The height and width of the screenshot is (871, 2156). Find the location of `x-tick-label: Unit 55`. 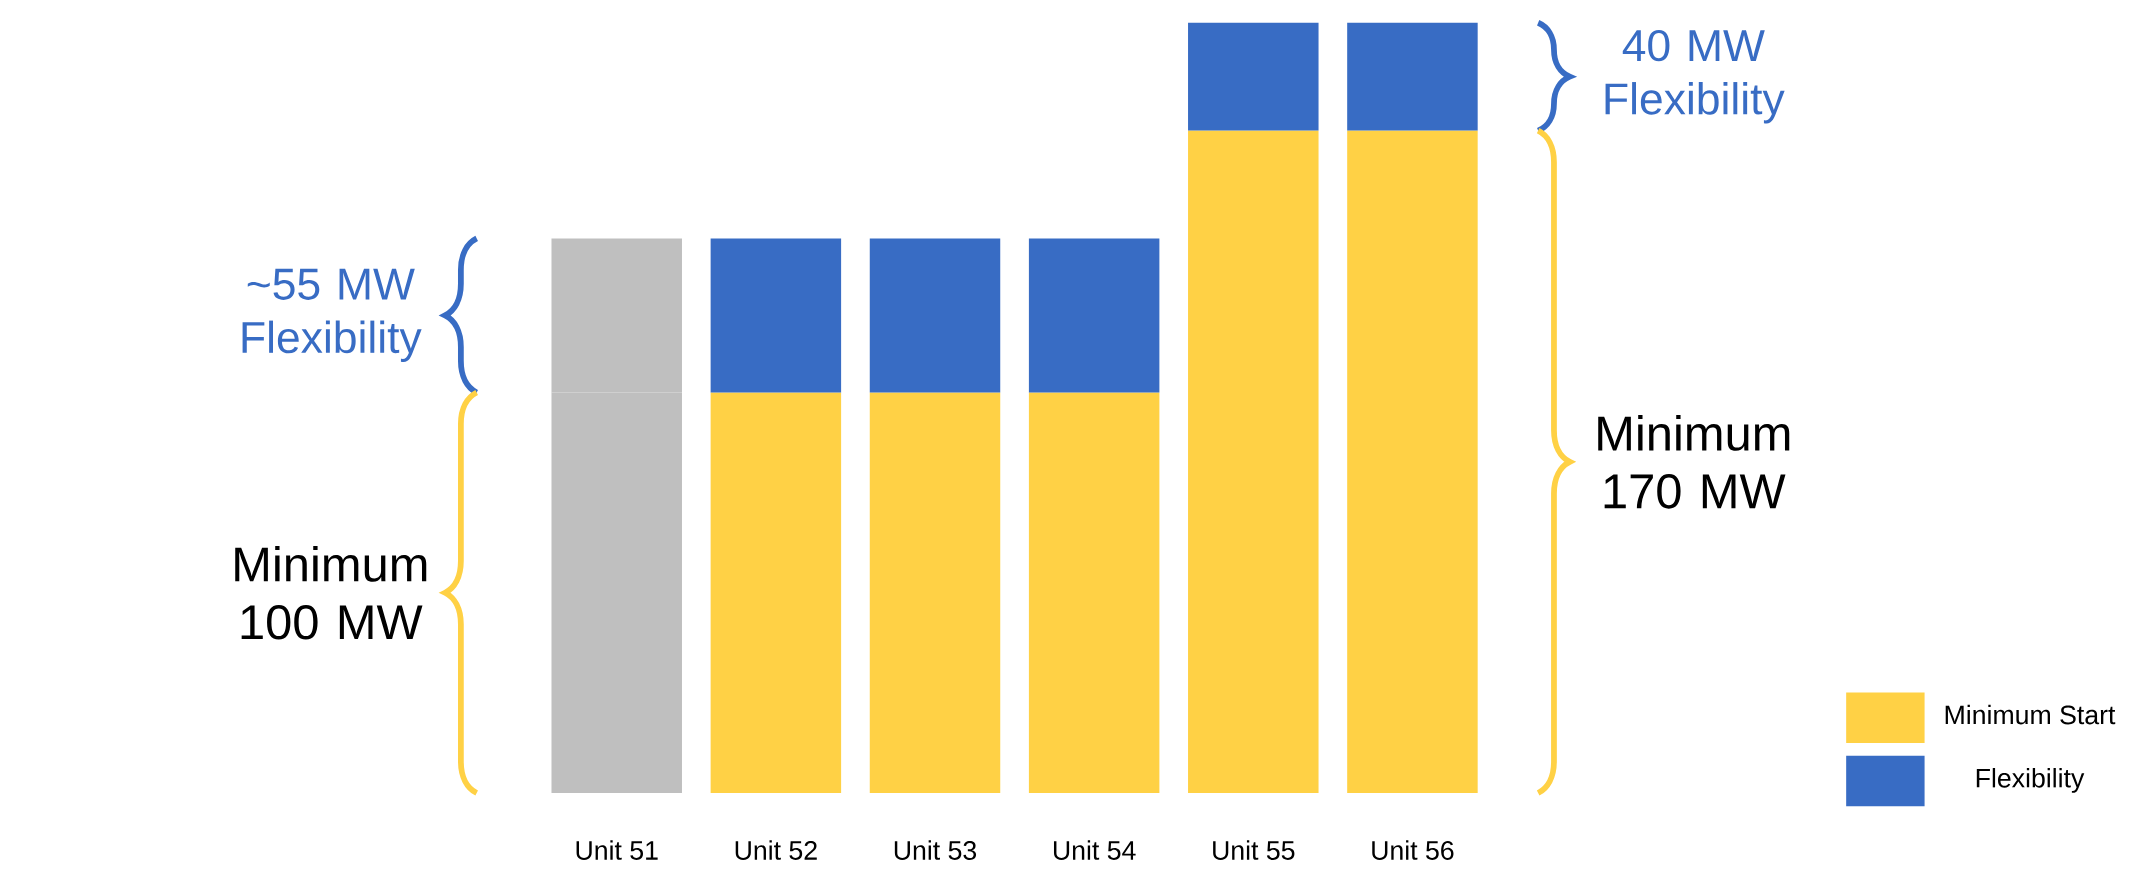

x-tick-label: Unit 55 is located at coordinates (1254, 850).